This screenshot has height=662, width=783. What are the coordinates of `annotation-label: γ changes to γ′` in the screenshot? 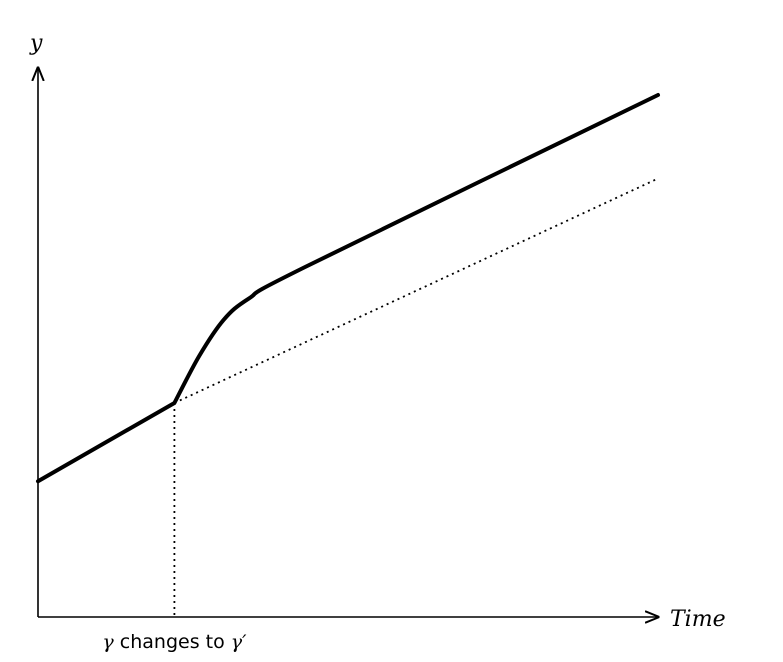 It's located at (174, 642).